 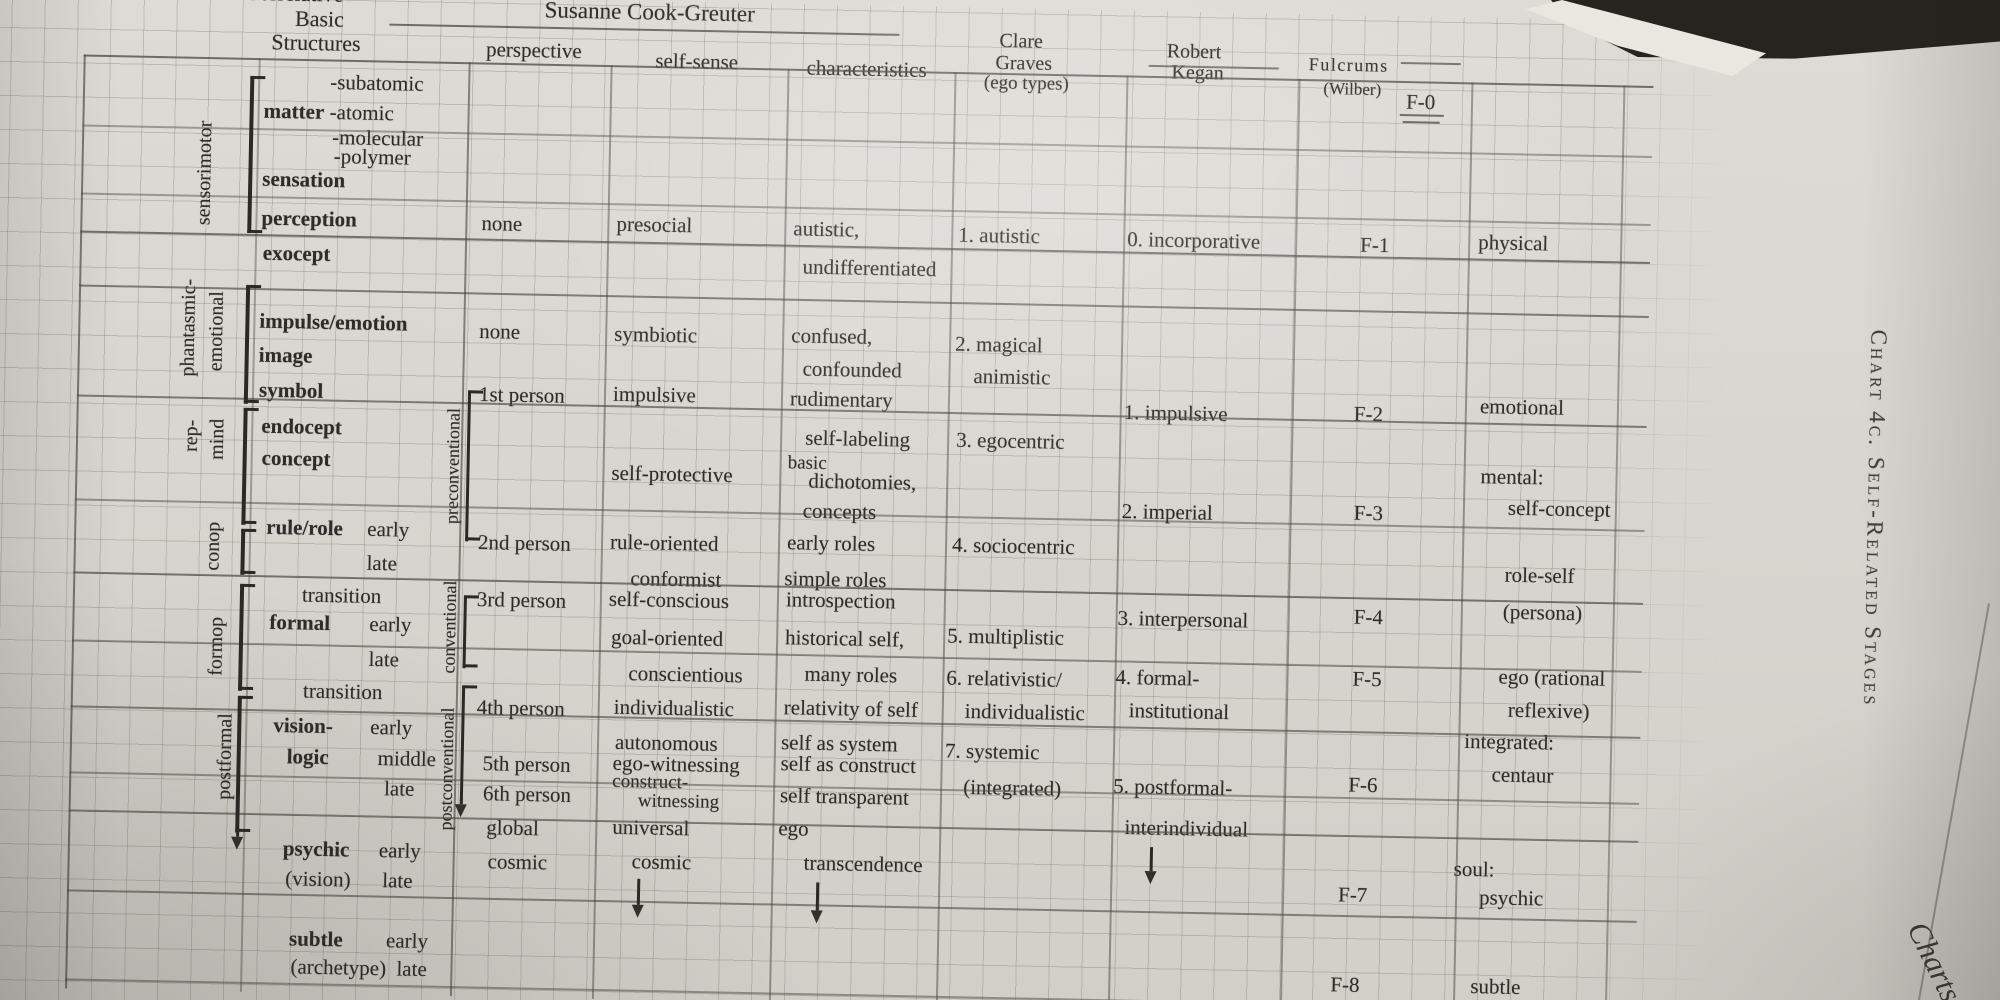 What do you see at coordinates (293, 3) in the screenshot?
I see `header-correlative: Correlative` at bounding box center [293, 3].